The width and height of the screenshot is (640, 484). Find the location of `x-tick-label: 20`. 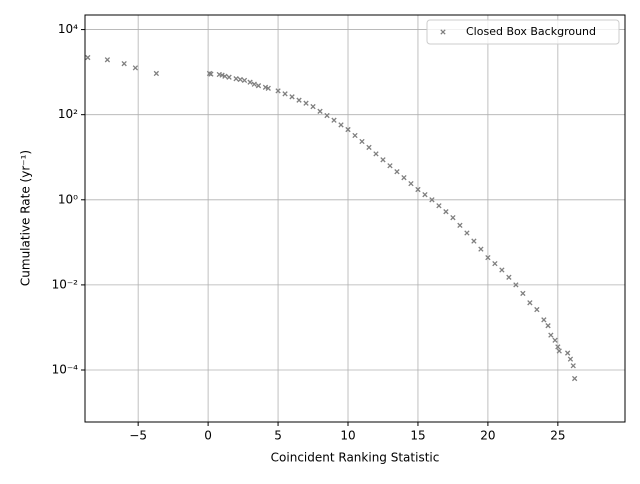

x-tick-label: 20 is located at coordinates (487, 436).